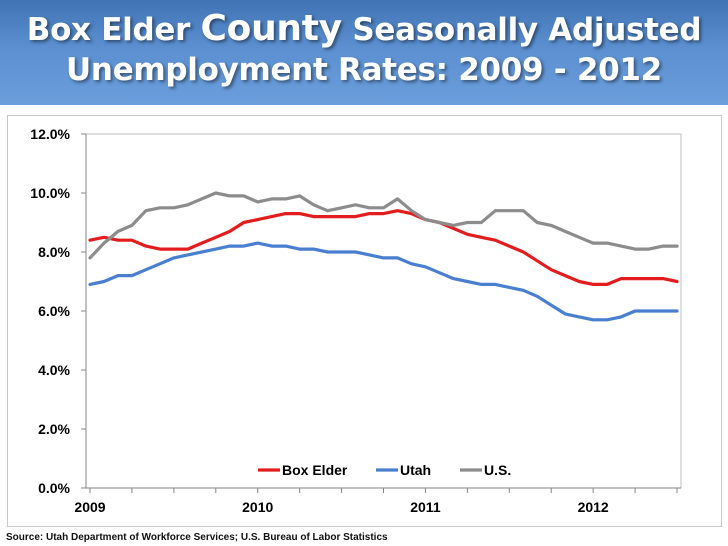  What do you see at coordinates (425, 507) in the screenshot?
I see `x-tick-label: 2011` at bounding box center [425, 507].